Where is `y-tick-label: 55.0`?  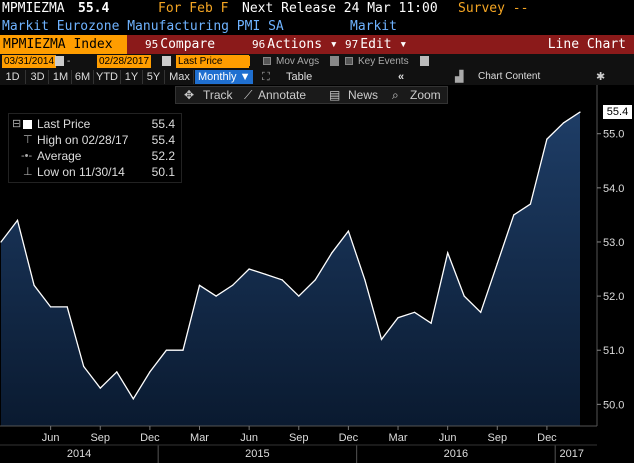
y-tick-label: 55.0 is located at coordinates (613, 135).